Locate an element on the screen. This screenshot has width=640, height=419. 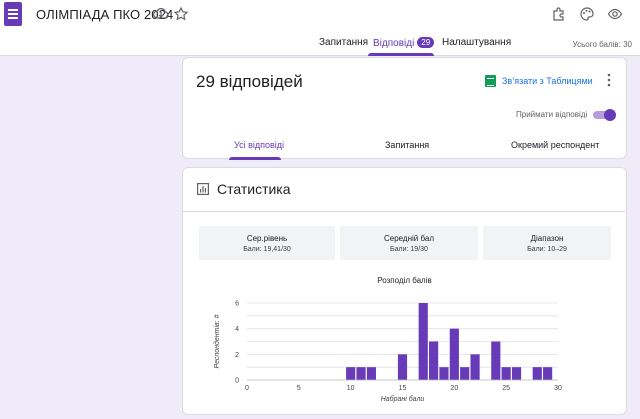
star-icon is located at coordinates (181, 14).